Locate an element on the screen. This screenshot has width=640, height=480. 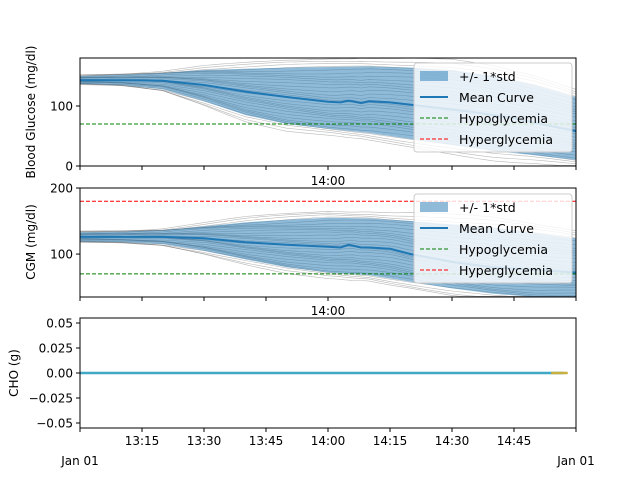
y-axis-label: Blood Glucose (mg/dl) is located at coordinates (31, 112).